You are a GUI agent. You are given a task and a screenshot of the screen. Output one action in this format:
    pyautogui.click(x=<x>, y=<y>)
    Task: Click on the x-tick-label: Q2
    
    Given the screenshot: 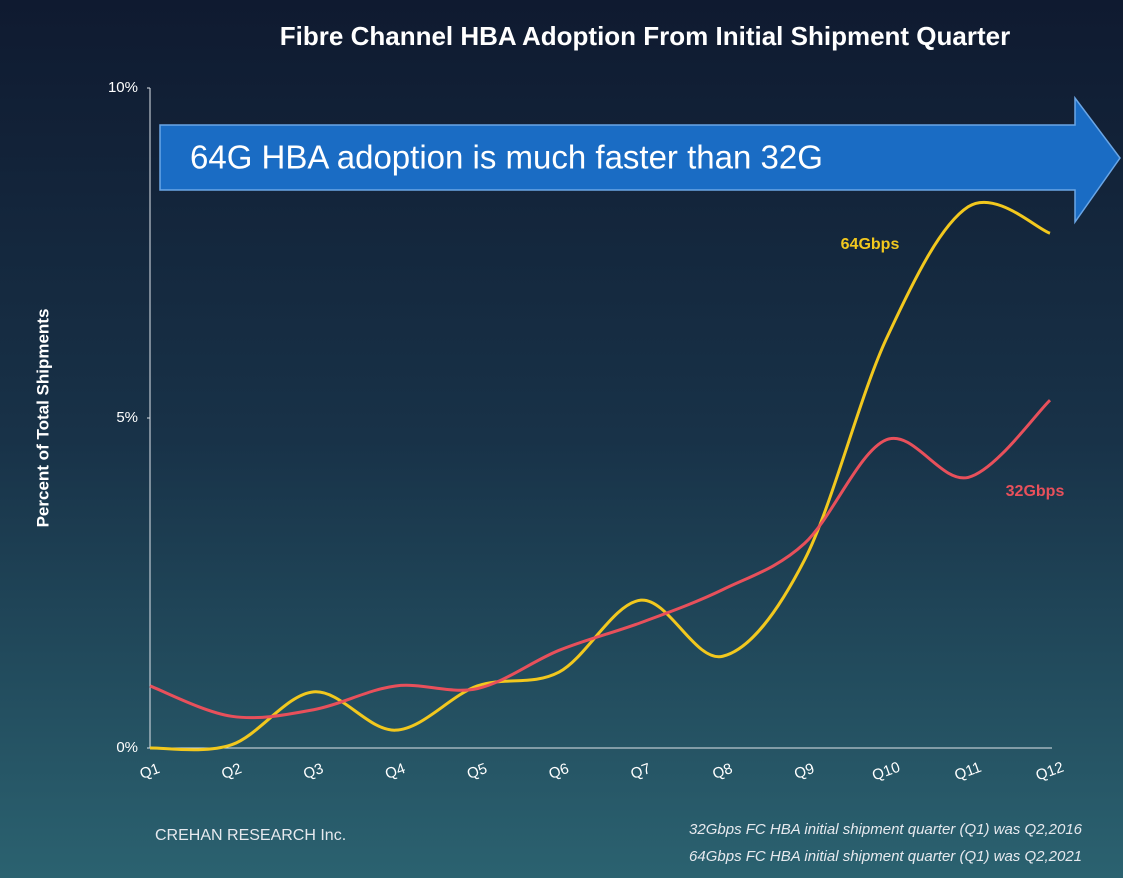 What is the action you would take?
    pyautogui.click(x=231, y=771)
    